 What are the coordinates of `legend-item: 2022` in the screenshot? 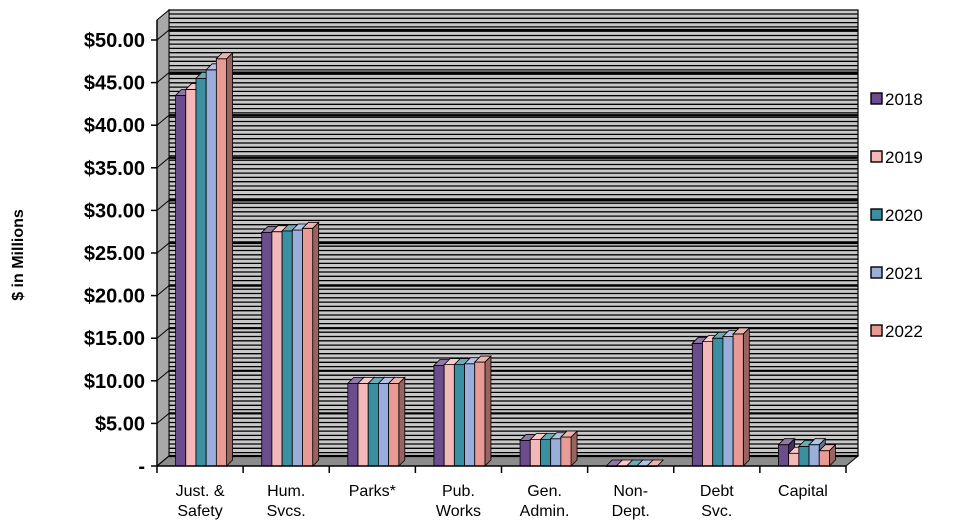 It's located at (896, 331).